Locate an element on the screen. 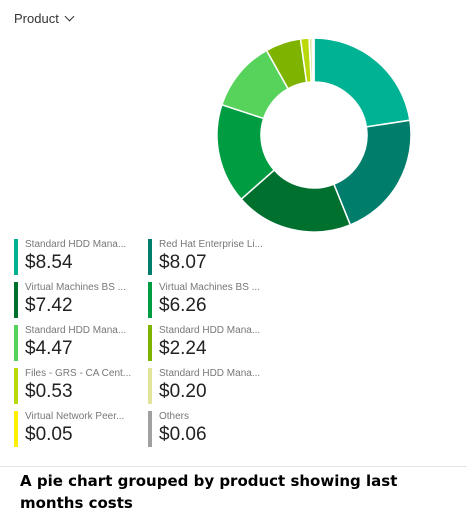  legend-value: $2.24 is located at coordinates (183, 348).